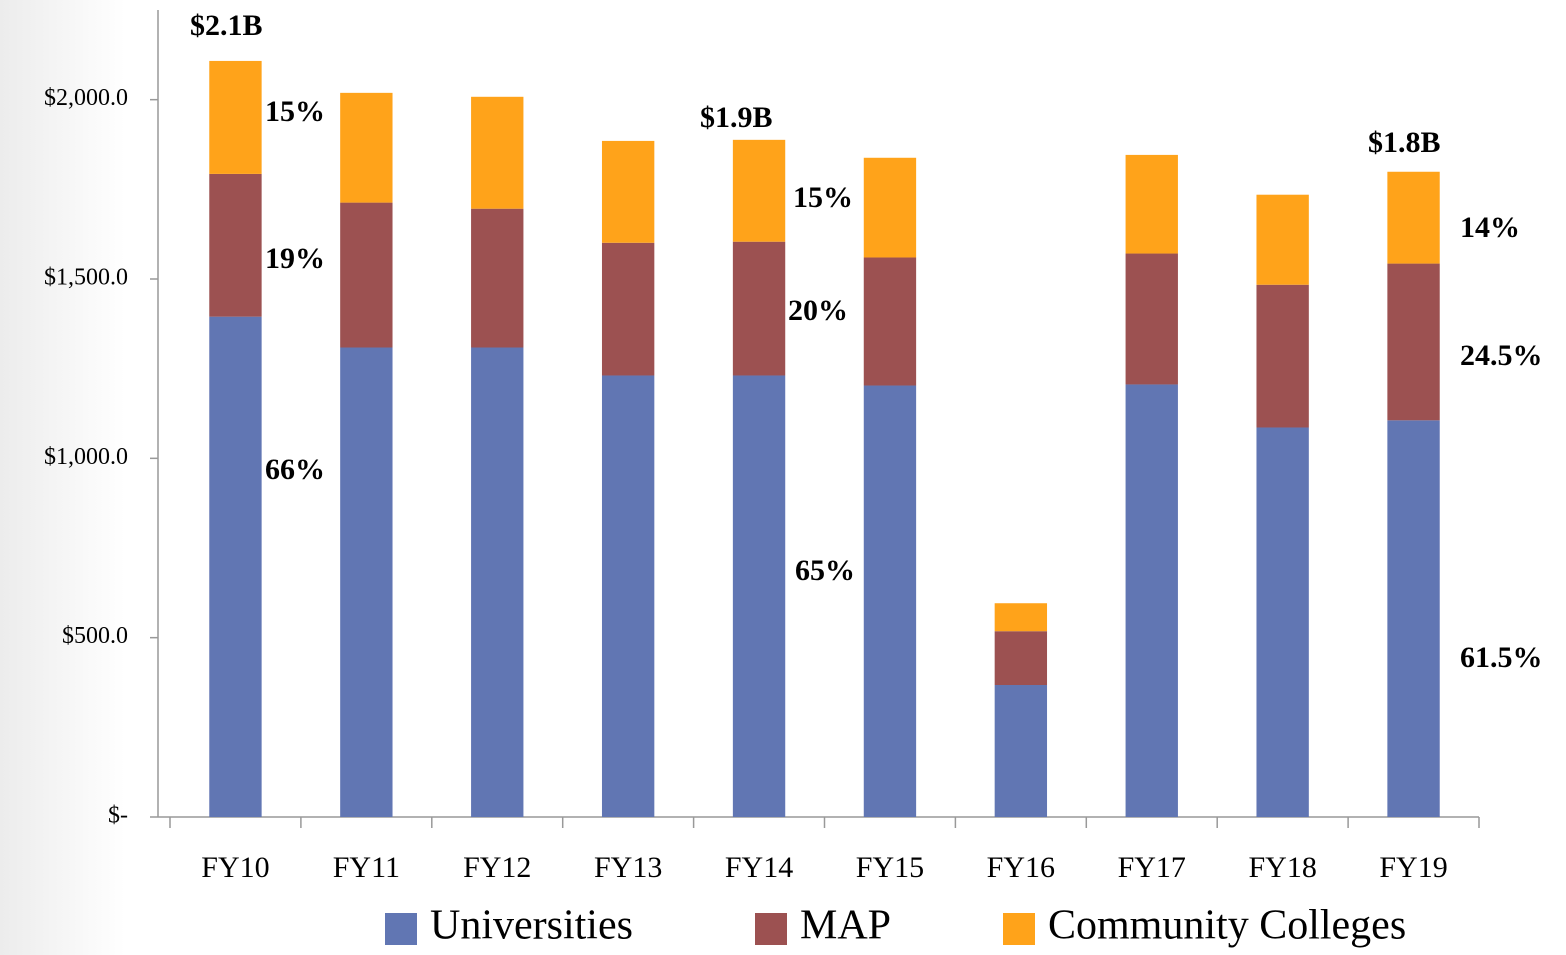 The height and width of the screenshot is (955, 1566). Describe the element at coordinates (366, 867) in the screenshot. I see `x-tick-label: FY11` at that location.